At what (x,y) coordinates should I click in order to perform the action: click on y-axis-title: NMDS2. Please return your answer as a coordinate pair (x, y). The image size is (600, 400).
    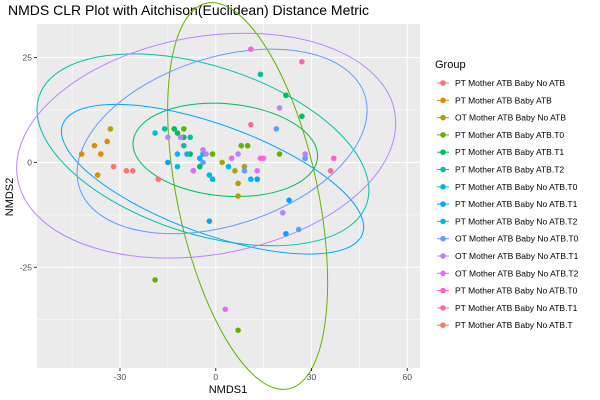
    Looking at the image, I should click on (10, 197).